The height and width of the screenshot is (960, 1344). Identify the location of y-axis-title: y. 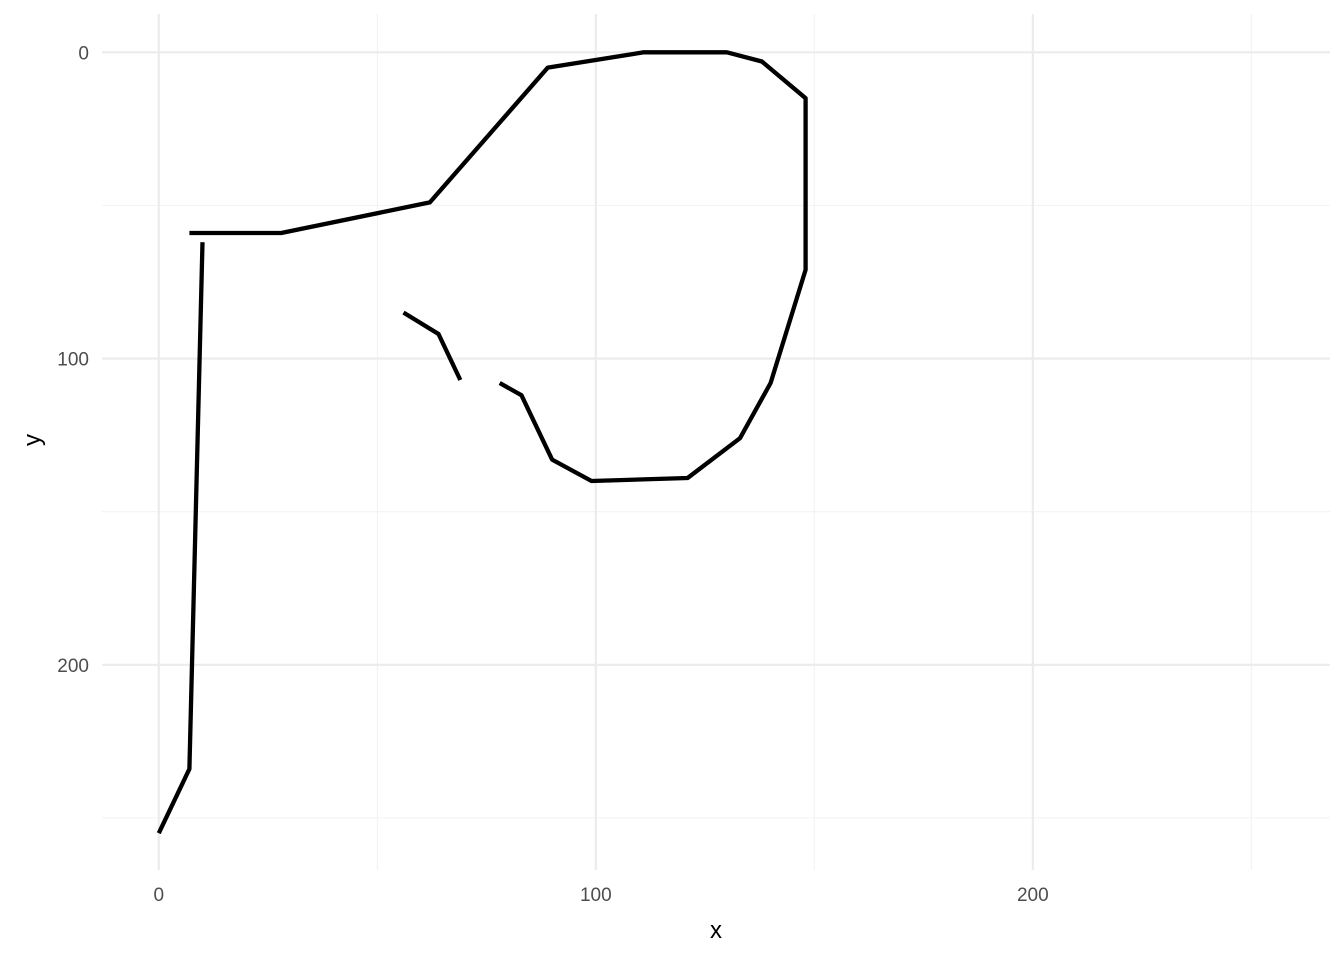
(32, 440).